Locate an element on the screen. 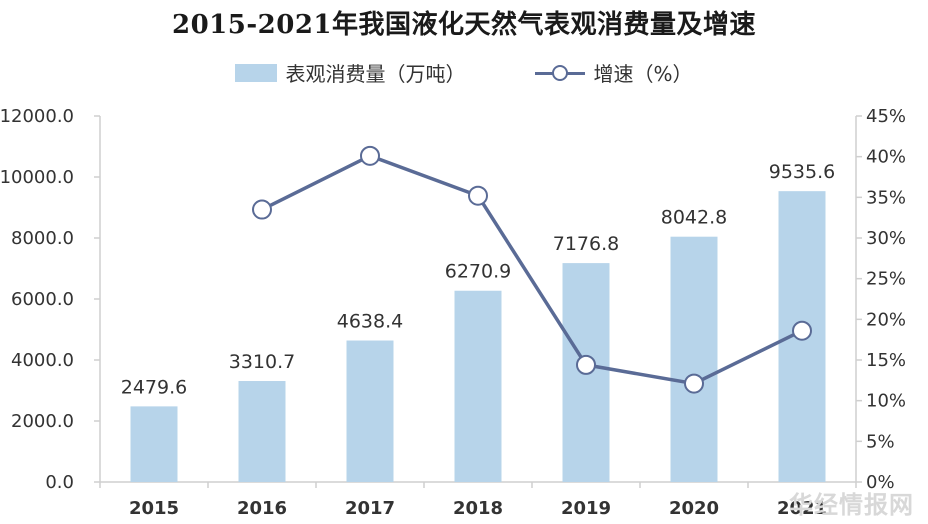  bar-label-2020: 8042.8 is located at coordinates (694, 218).